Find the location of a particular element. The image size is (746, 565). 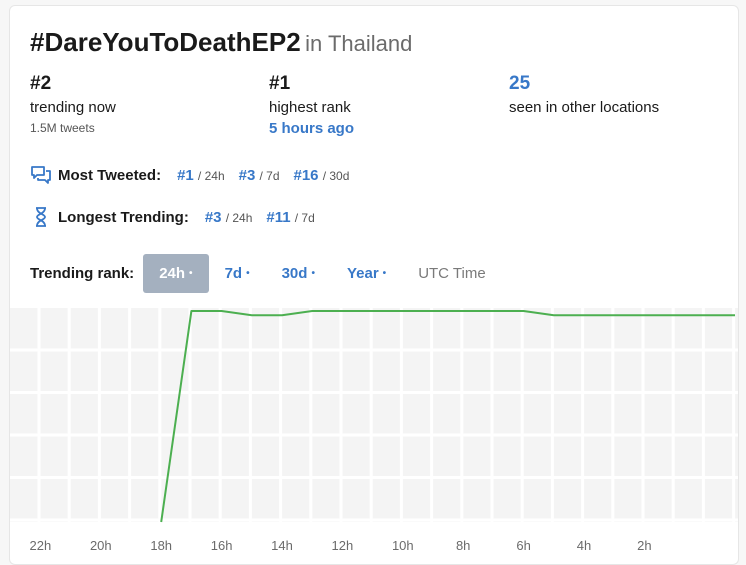

utc-time-toggle: UTC Time is located at coordinates (452, 273).